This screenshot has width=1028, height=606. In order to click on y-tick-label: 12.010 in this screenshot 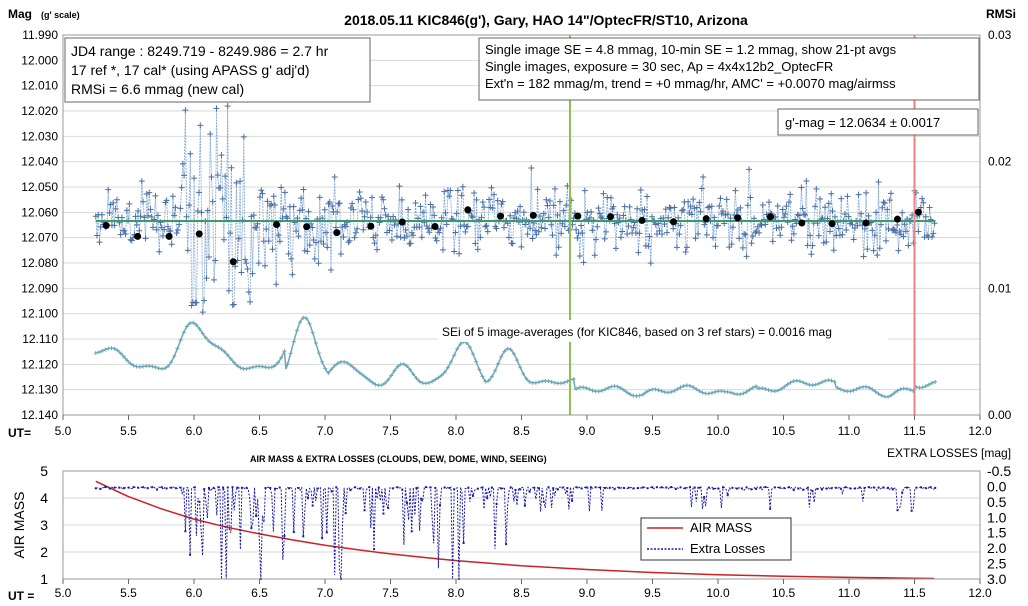, I will do `click(39, 86)`.